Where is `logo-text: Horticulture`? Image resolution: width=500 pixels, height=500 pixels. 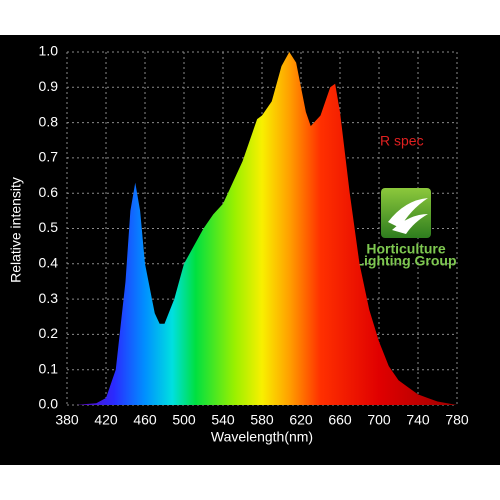 logo-text: Horticulture is located at coordinates (406, 249).